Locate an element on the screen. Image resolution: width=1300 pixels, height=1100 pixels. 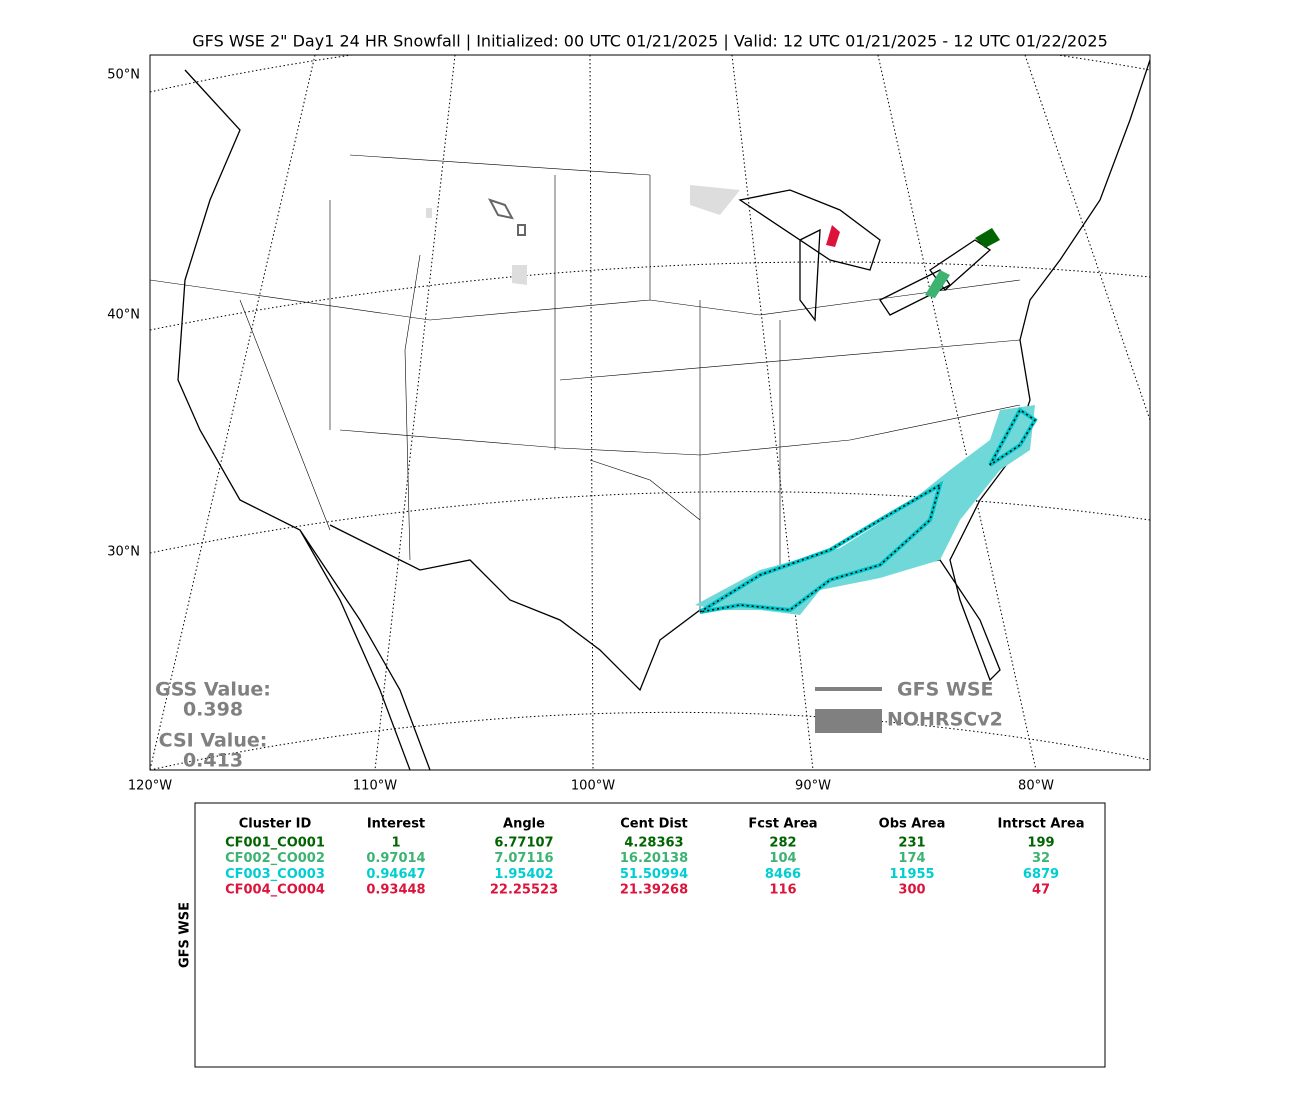
table-cell: 21.39268 is located at coordinates (654, 890).